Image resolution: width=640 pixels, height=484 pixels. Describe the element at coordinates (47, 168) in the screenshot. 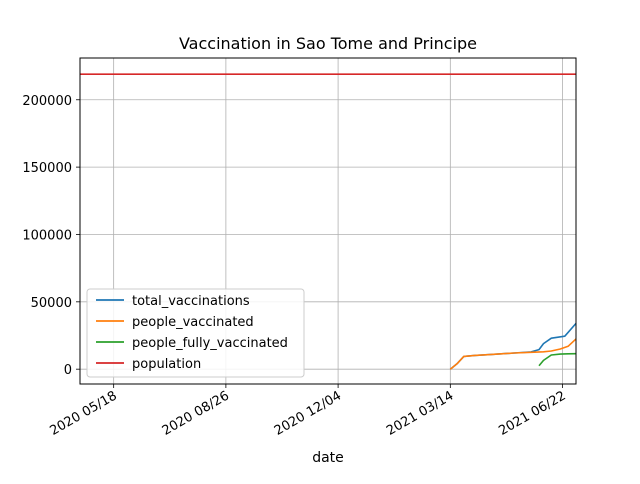

I see `y-tick-label: 150000` at that location.